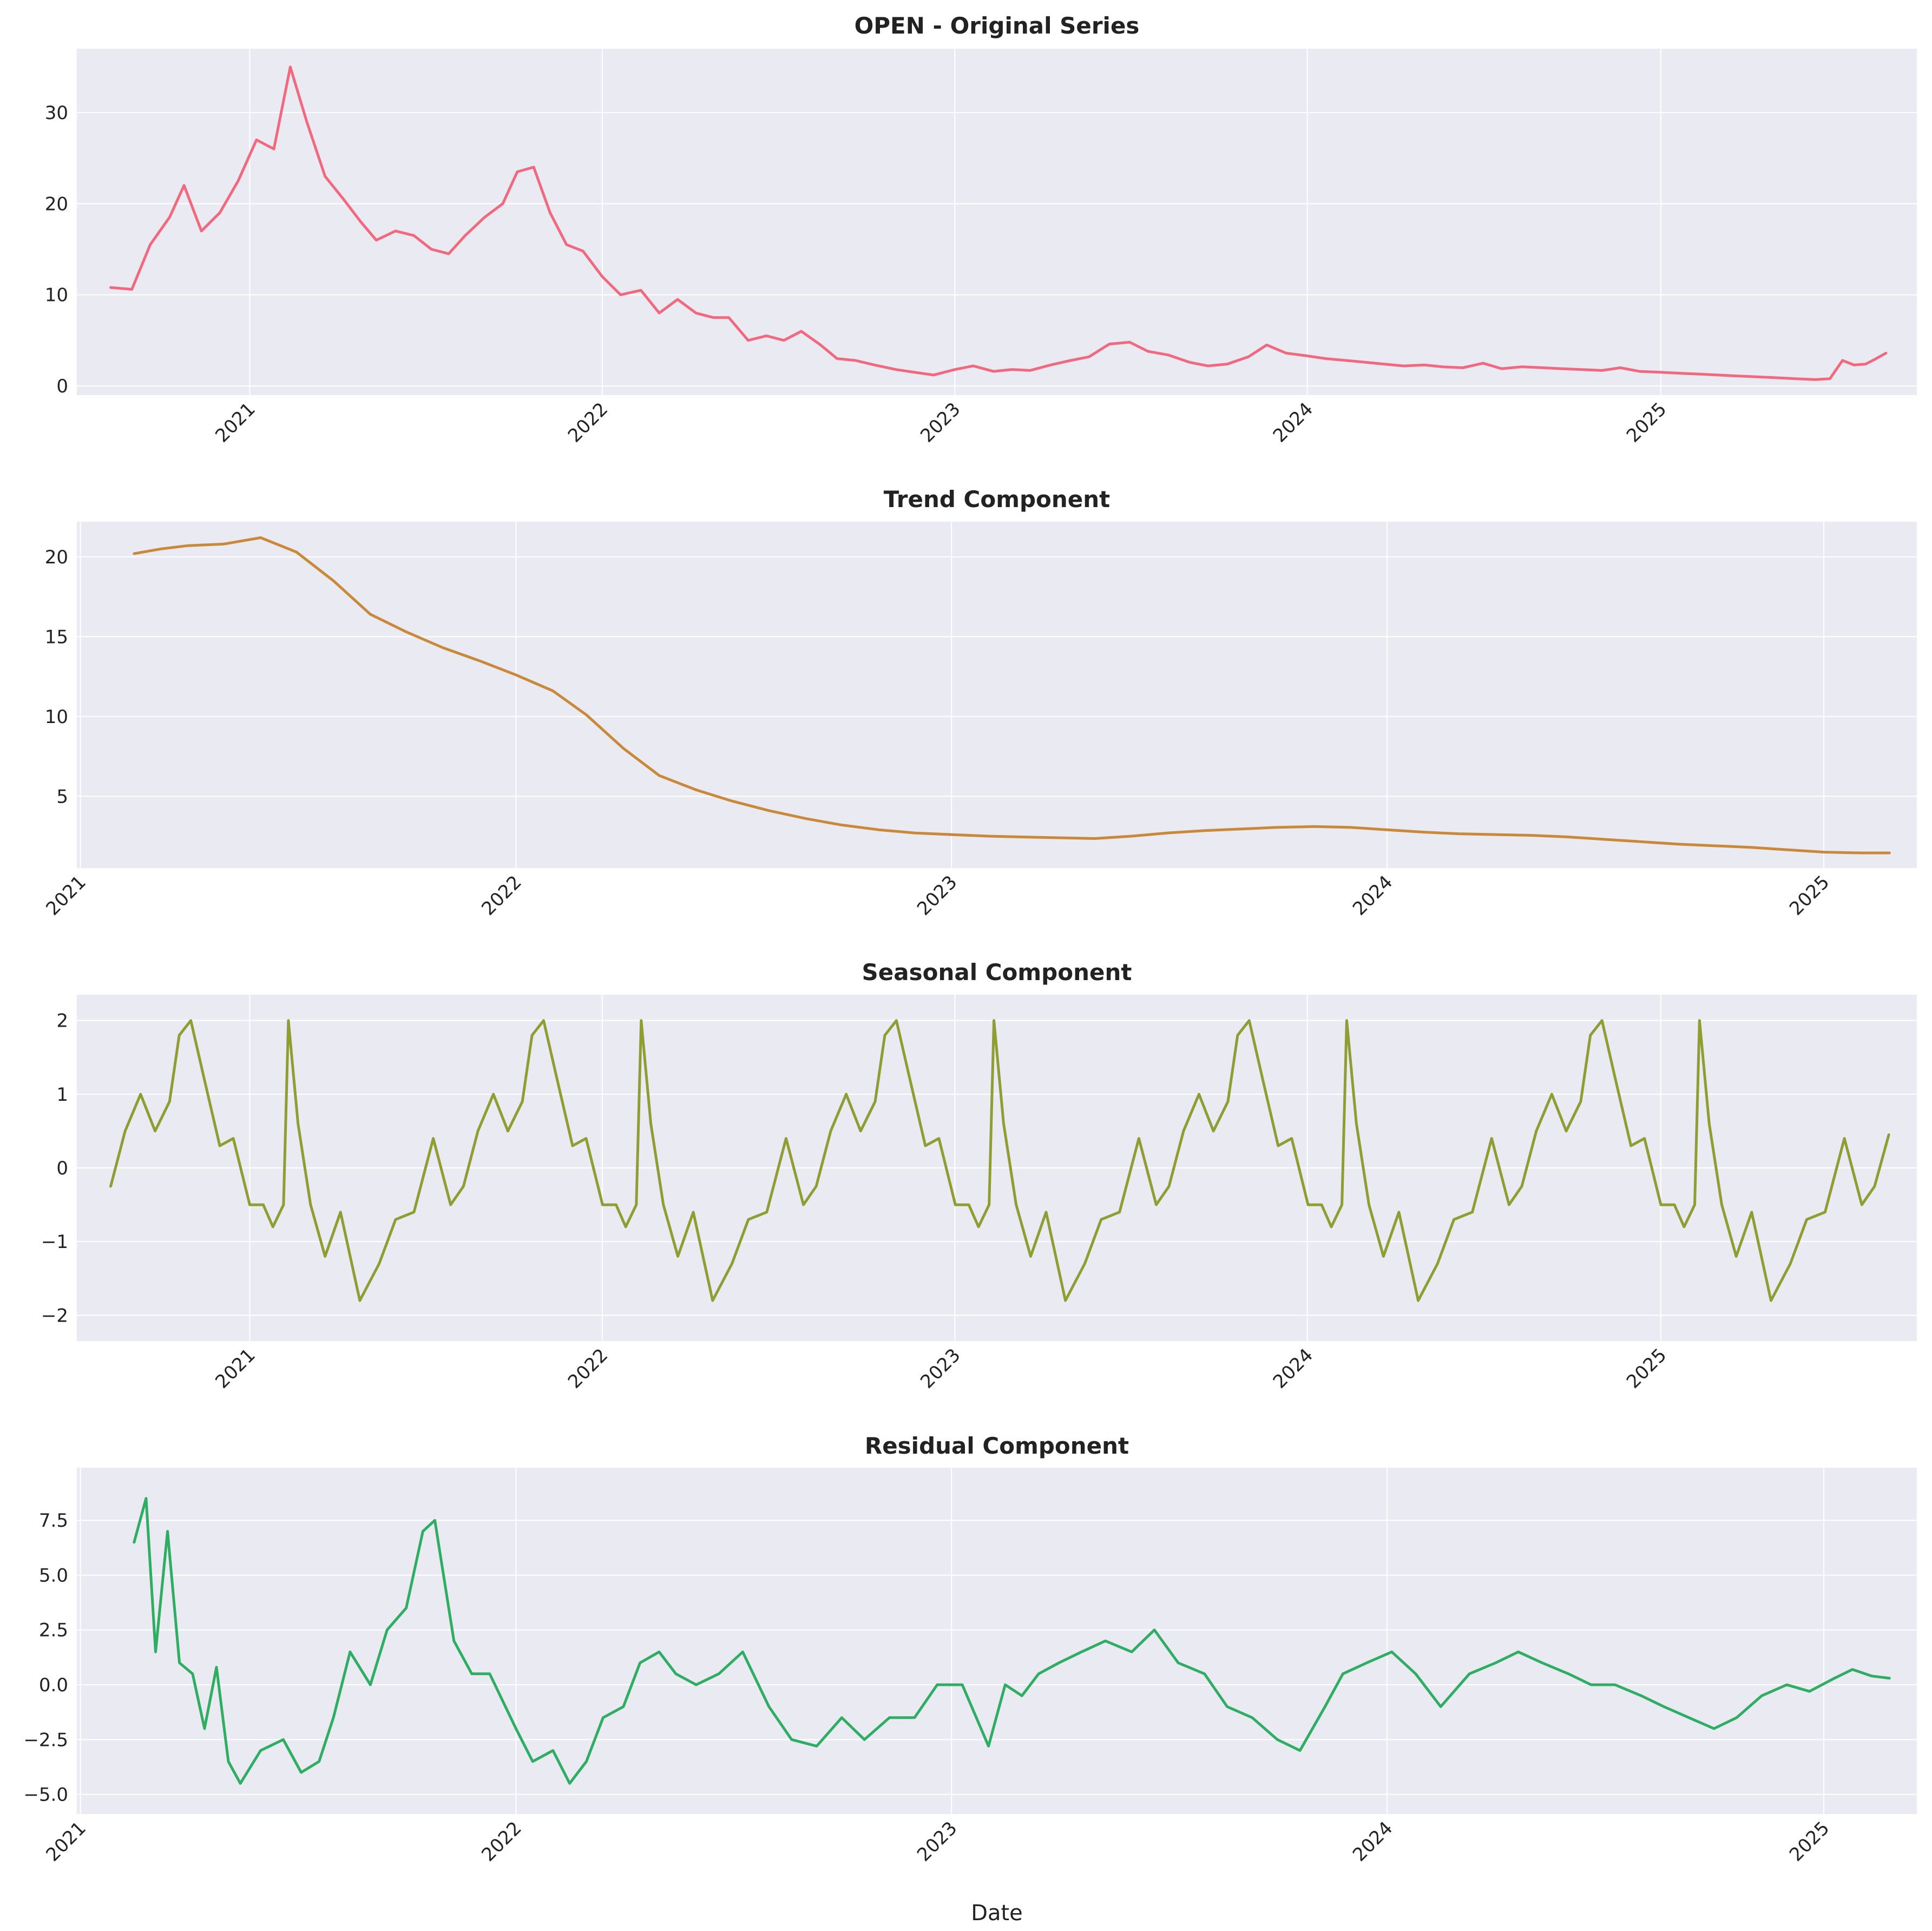 The height and width of the screenshot is (1931, 1932). Describe the element at coordinates (997, 1913) in the screenshot. I see `x-axis-label: Date` at that location.